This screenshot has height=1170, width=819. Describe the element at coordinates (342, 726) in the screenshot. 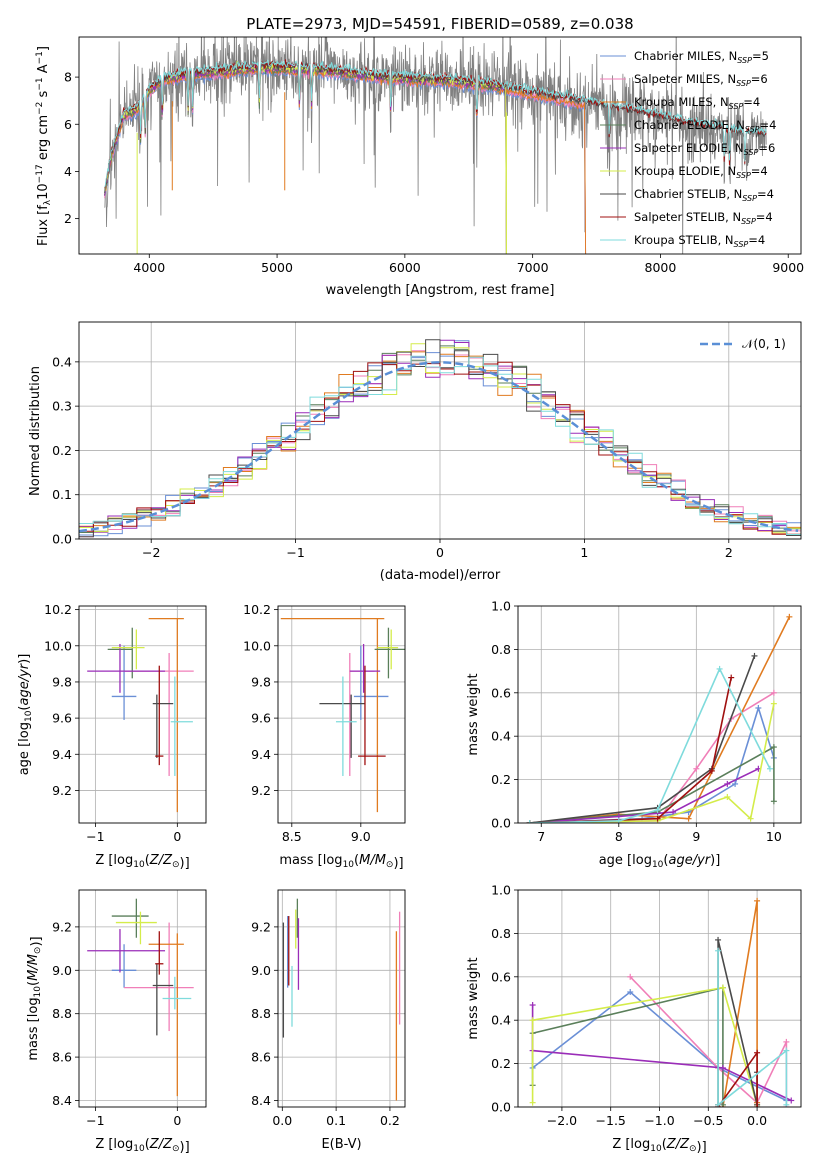

I see `errorbar-chabrier-stelib` at that location.